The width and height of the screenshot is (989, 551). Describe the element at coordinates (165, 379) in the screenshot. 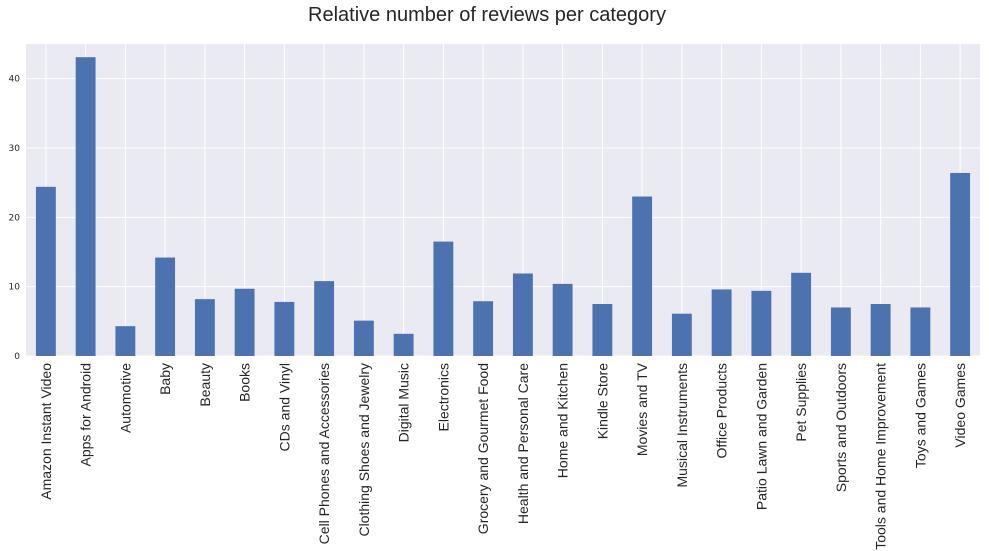

I see `x-tick-label: Baby` at that location.